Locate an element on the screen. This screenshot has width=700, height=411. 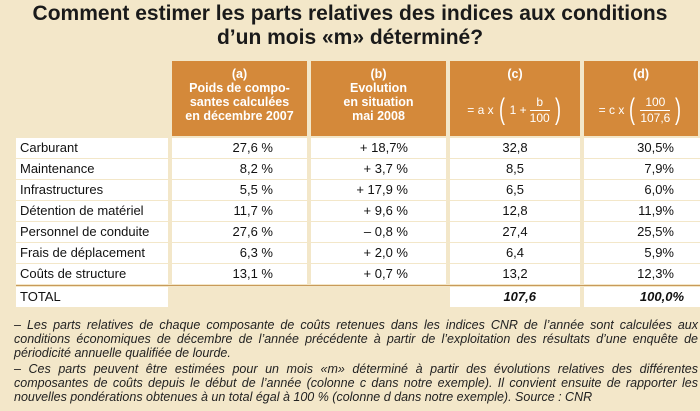
table-row: Infrastructures 5,5 % + 17,9 % 6,5 6,0% is located at coordinates (358, 190).